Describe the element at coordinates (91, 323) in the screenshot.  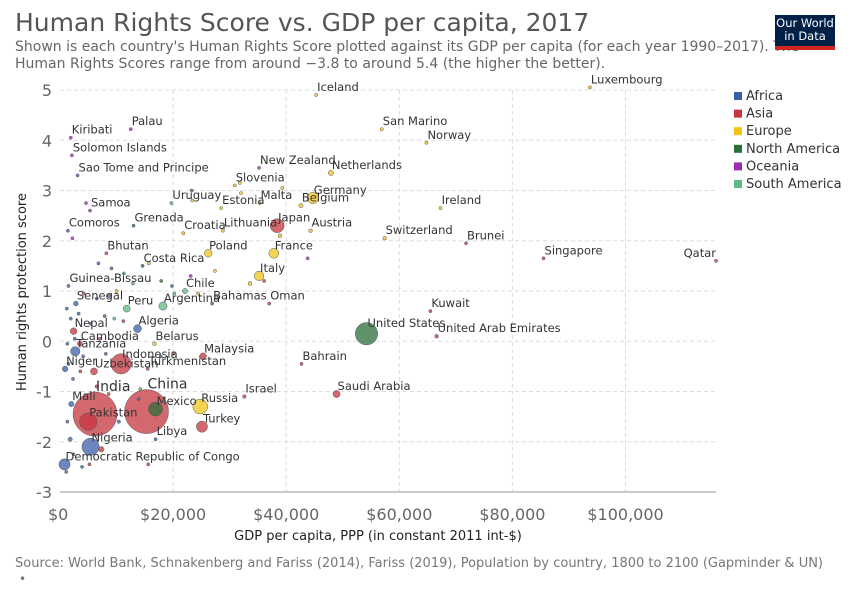
I see `point-label: Nepal` at that location.